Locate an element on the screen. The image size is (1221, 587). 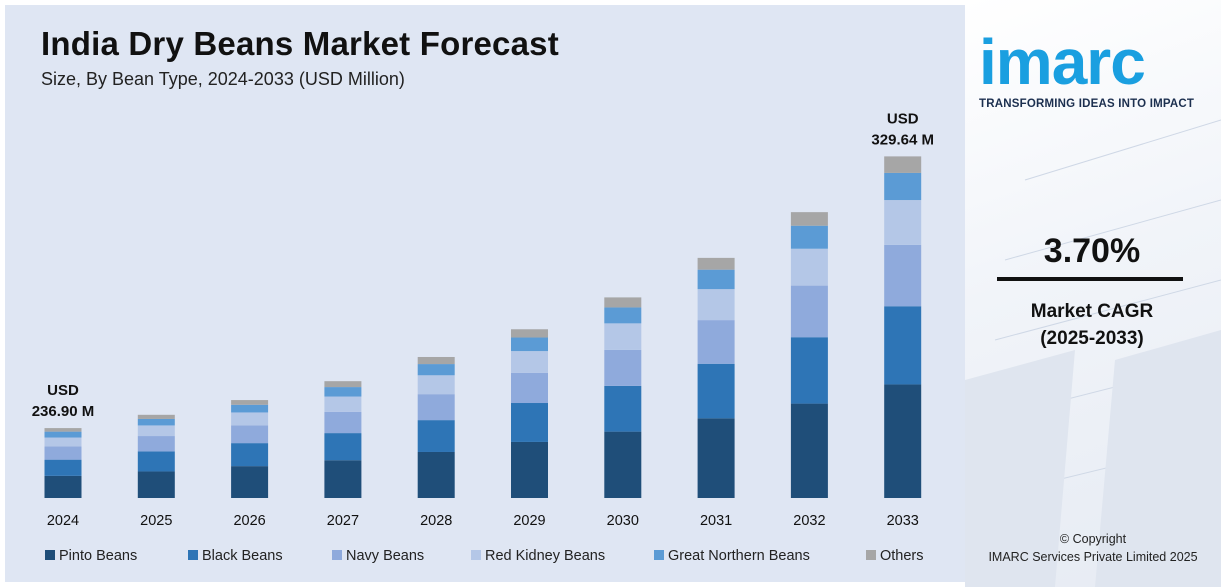
logo-tagline: TRANSFORMING IDEAS INTO IMPACT is located at coordinates (1087, 104).